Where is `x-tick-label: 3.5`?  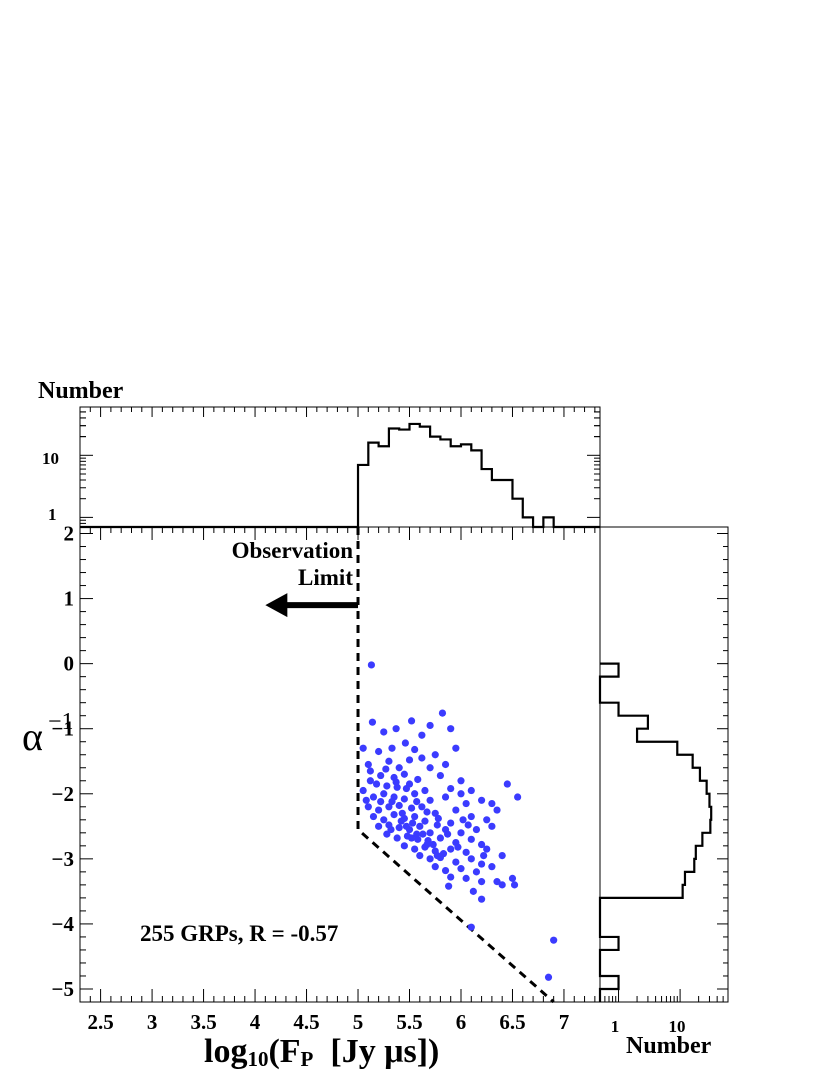 x-tick-label: 3.5 is located at coordinates (203, 1022).